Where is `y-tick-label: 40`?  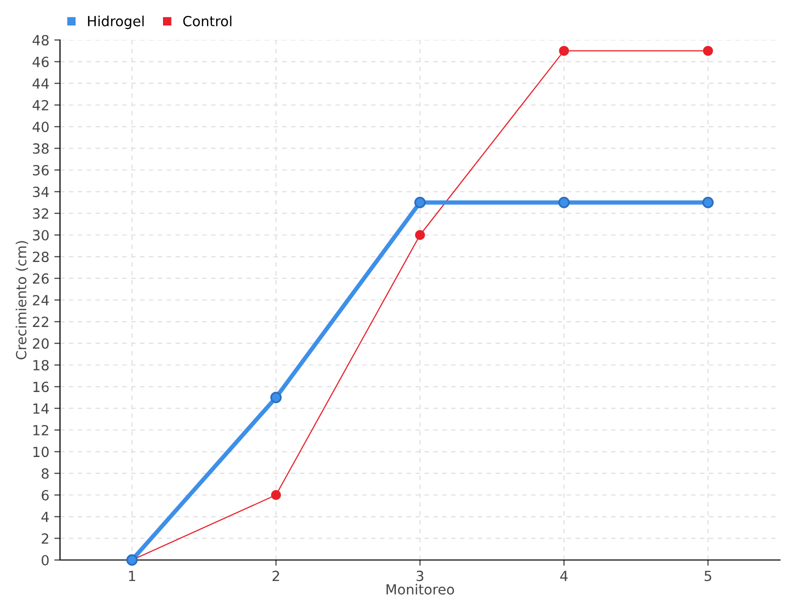 y-tick-label: 40 is located at coordinates (40, 127).